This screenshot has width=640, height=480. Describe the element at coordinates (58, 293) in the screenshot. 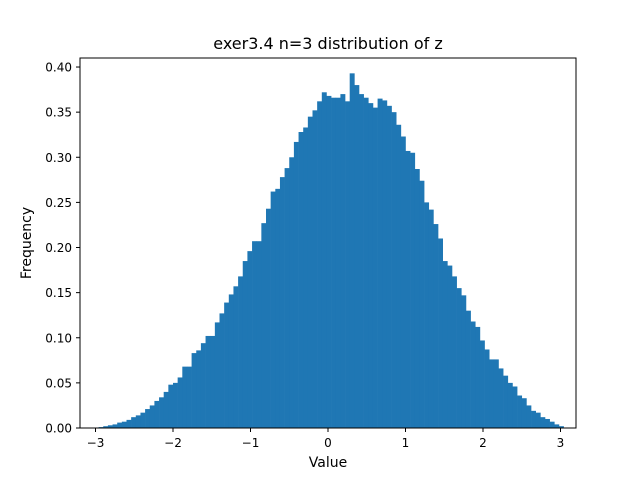

I see `y-tick-label: 0.15` at that location.